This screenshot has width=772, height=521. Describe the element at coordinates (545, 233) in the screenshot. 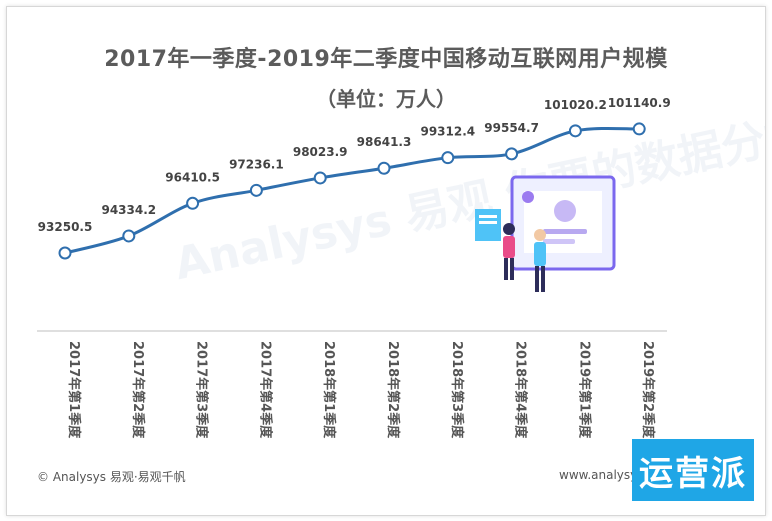

I see `illustration-graphic` at that location.